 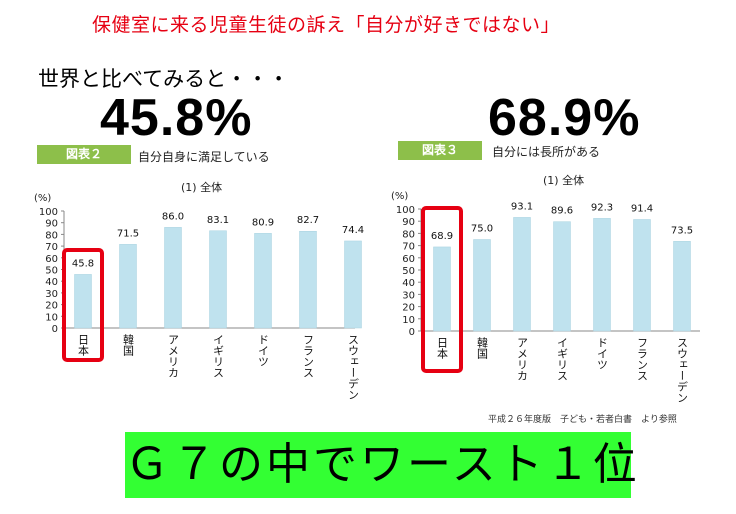 I want to click on data-label: 92.3, so click(x=602, y=207).